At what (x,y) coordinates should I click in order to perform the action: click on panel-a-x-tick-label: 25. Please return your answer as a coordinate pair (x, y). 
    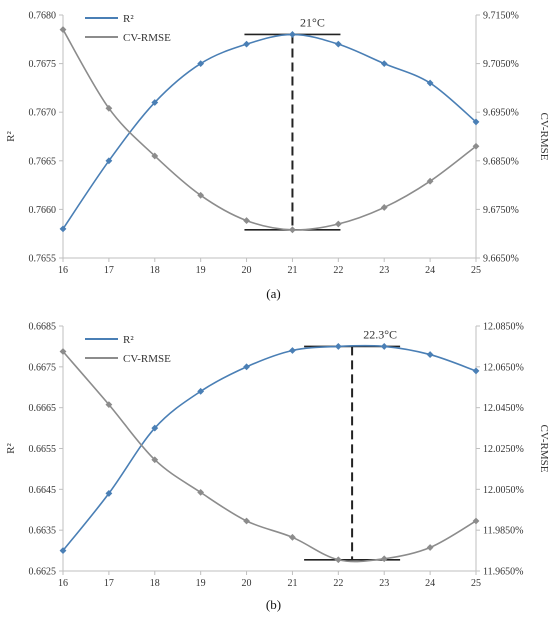
    Looking at the image, I should click on (476, 270).